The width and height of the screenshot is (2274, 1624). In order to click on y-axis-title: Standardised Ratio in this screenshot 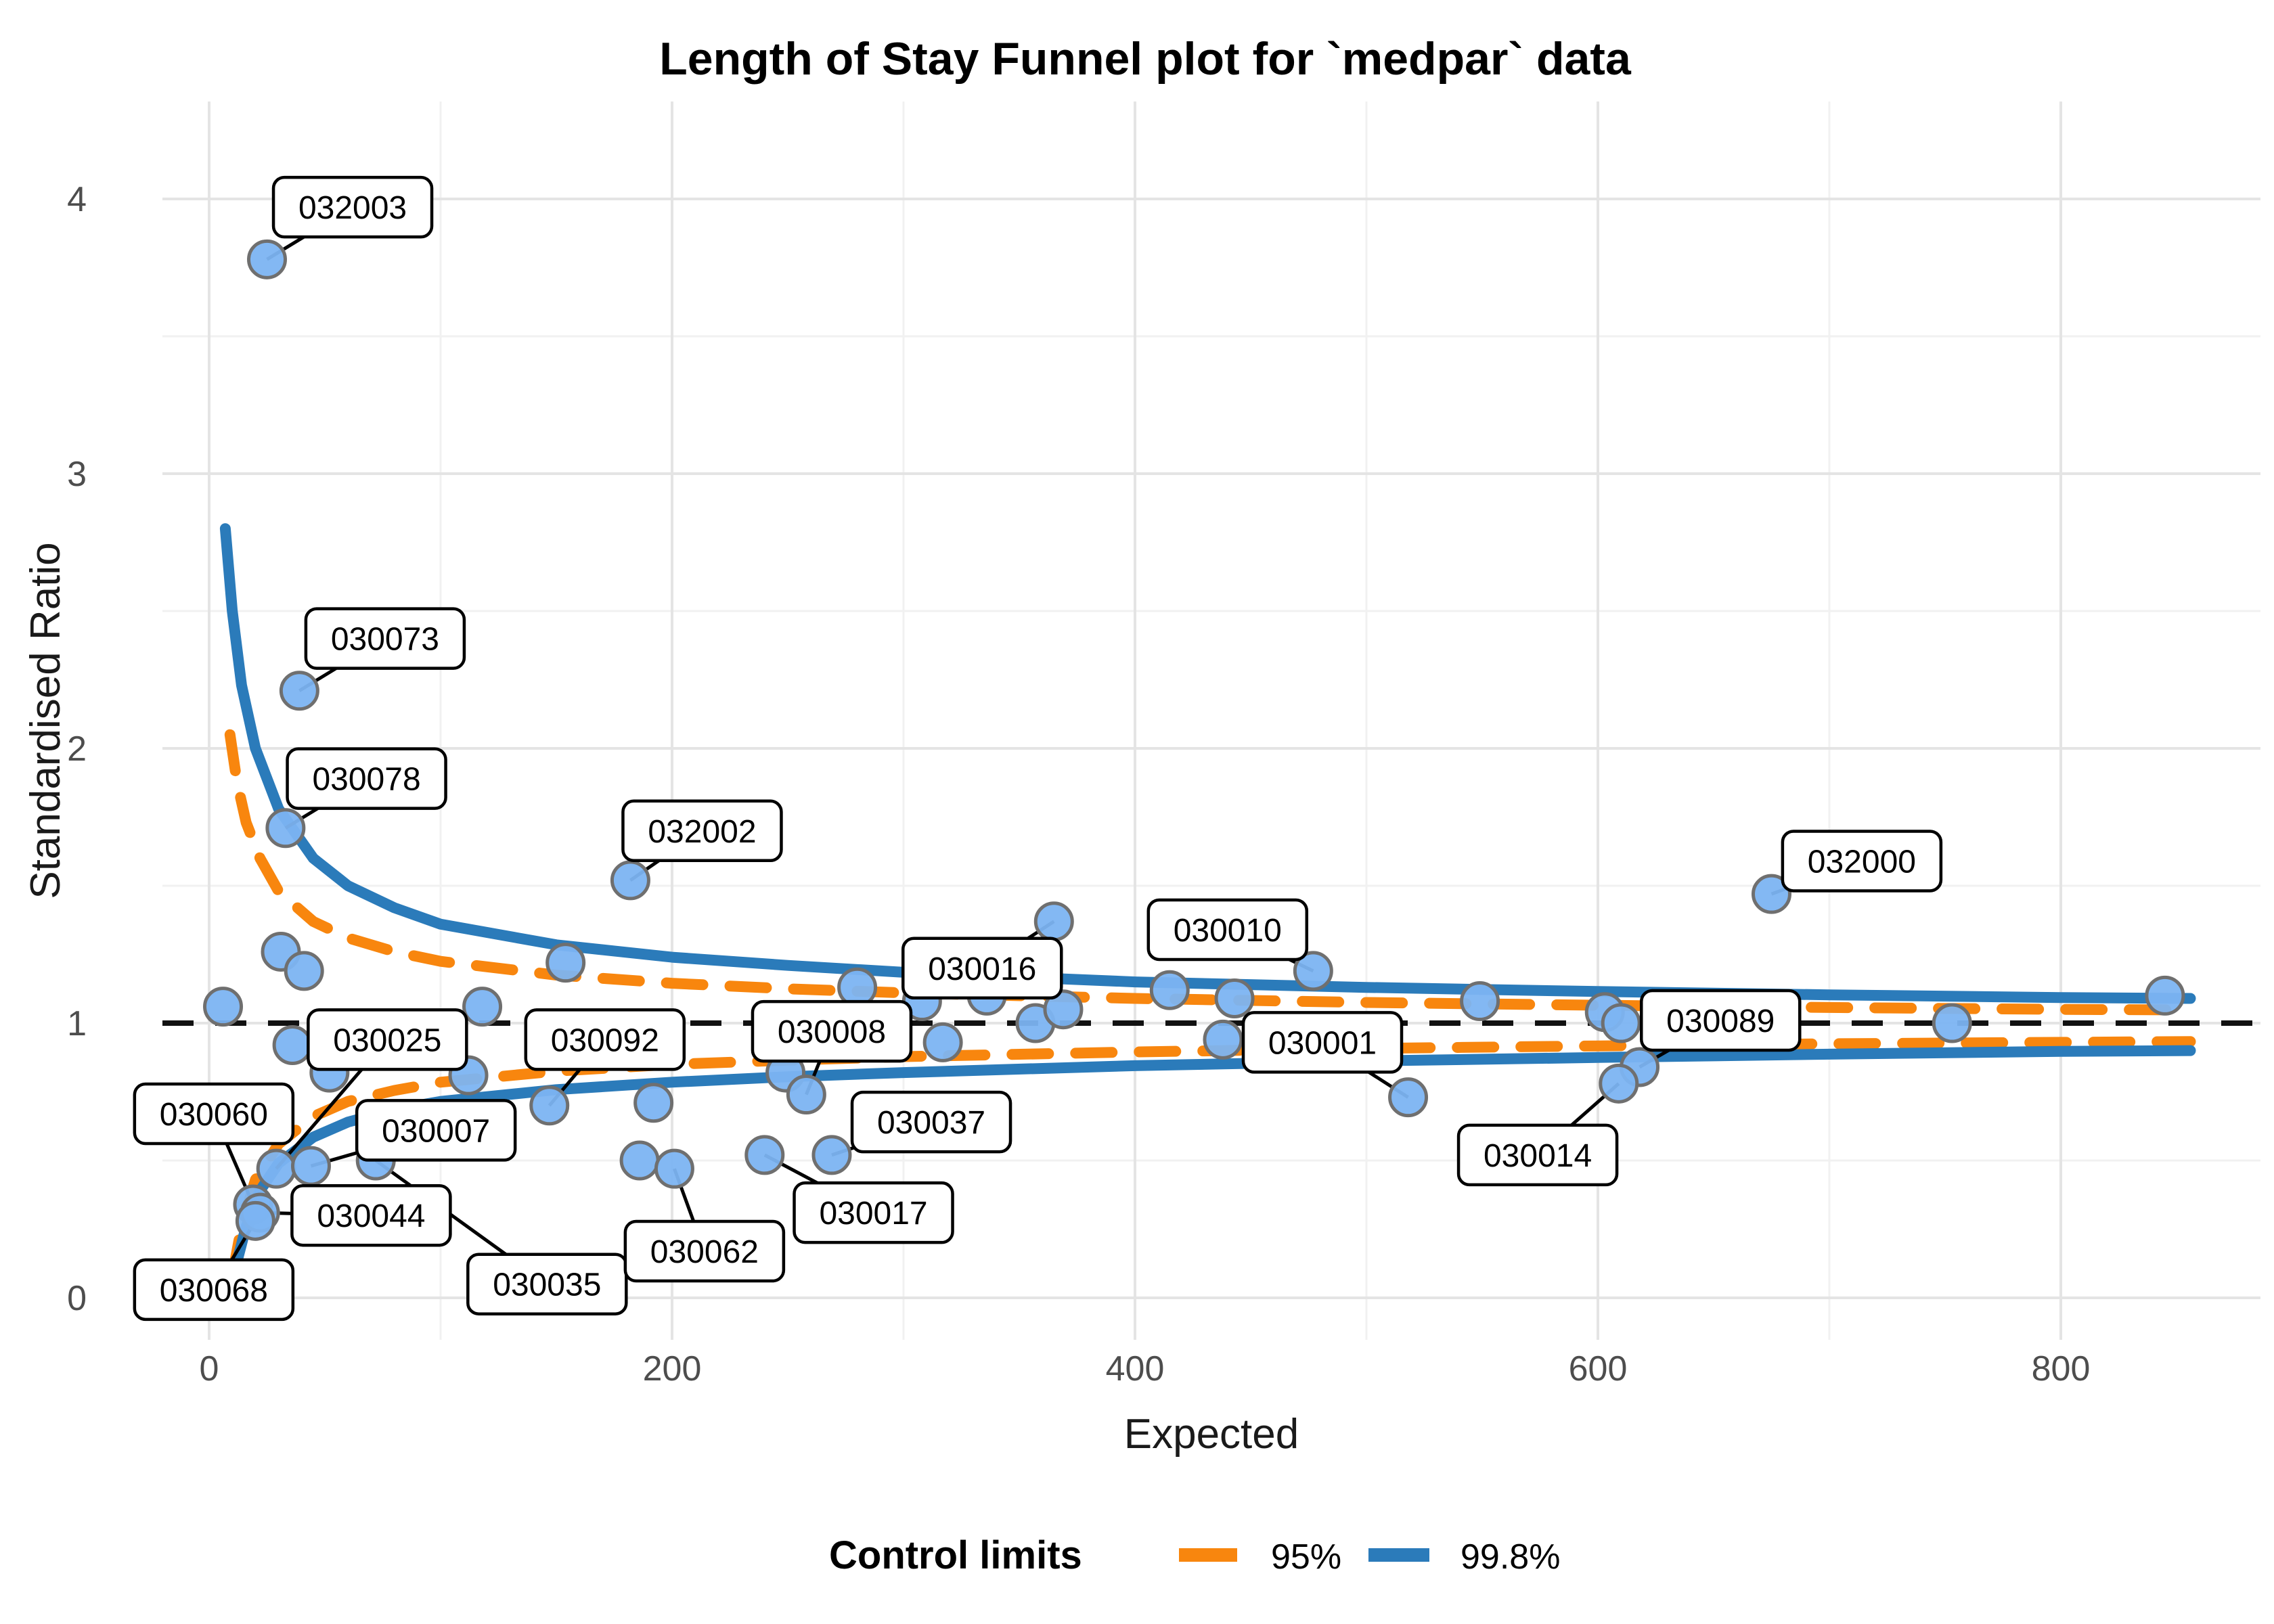, I will do `click(45, 720)`.